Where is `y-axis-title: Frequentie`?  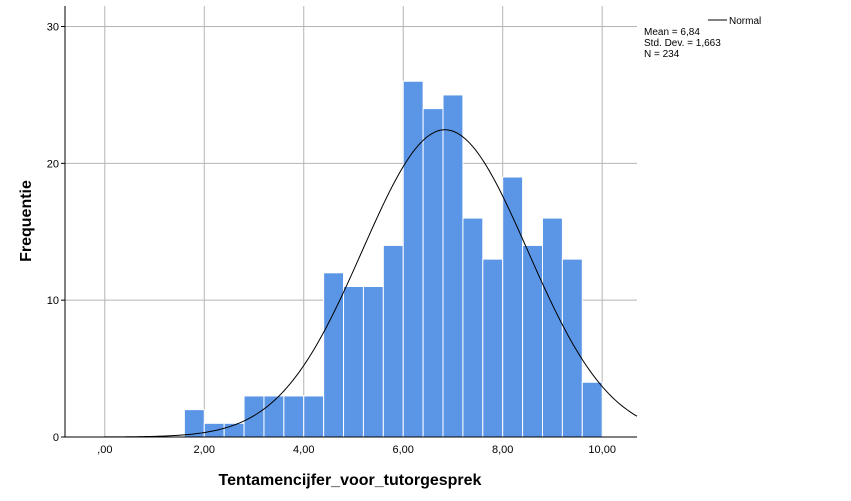
y-axis-title: Frequentie is located at coordinates (26, 221).